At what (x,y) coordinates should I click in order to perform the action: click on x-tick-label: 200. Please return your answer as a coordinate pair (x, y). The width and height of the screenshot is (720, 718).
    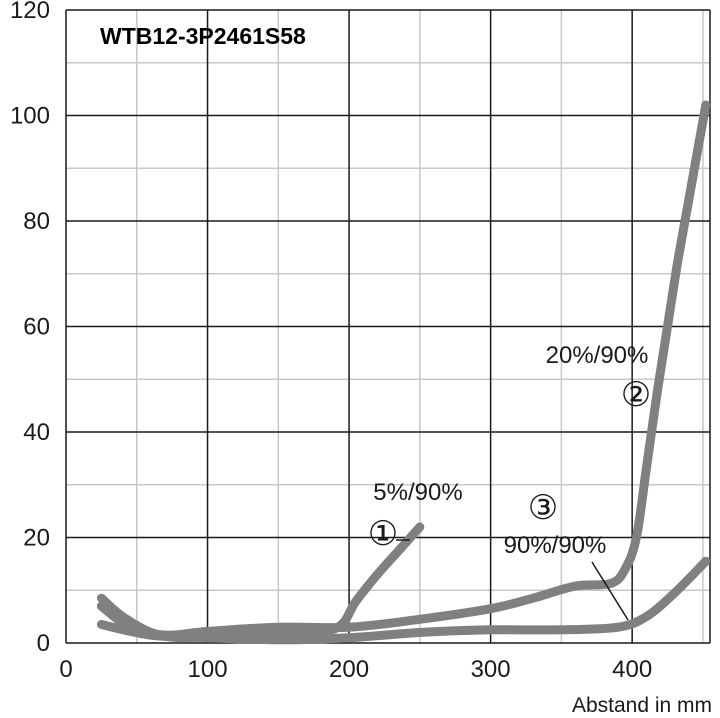
    Looking at the image, I should click on (349, 669).